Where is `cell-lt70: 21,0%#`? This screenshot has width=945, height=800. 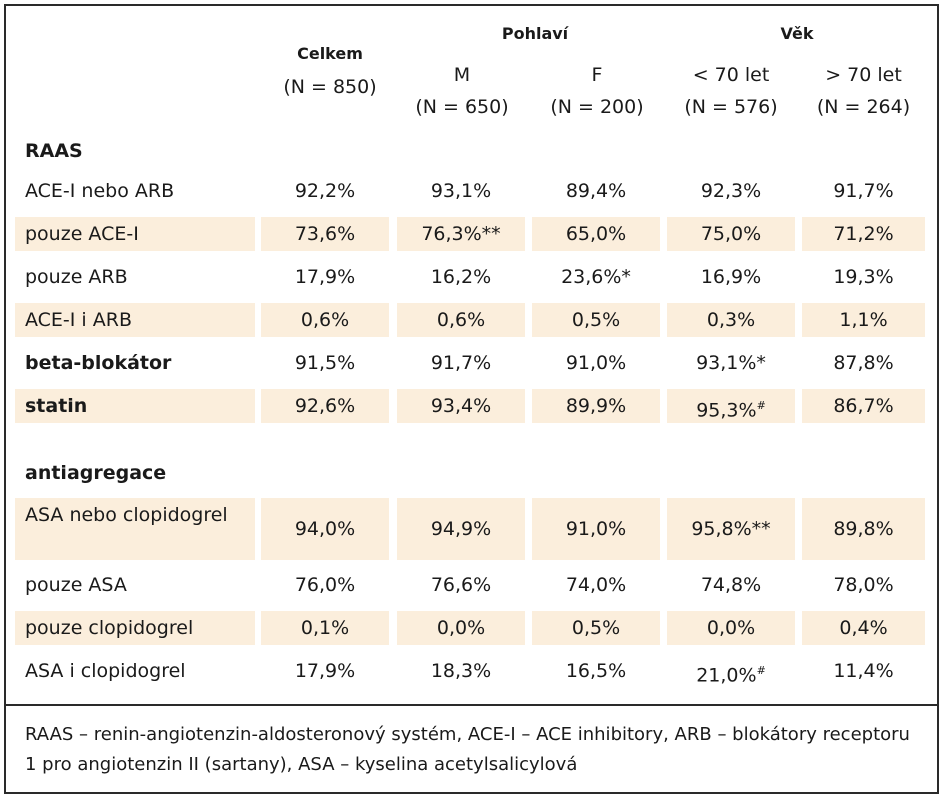
cell-lt70: 21,0%# is located at coordinates (731, 671).